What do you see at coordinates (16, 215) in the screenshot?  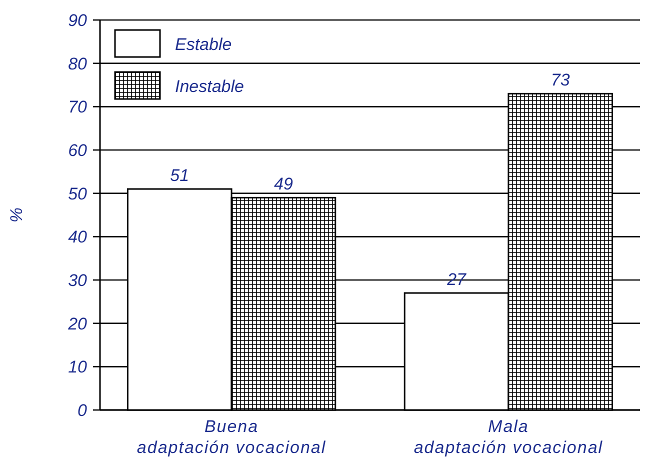 I see `y-axis-title: %` at bounding box center [16, 215].